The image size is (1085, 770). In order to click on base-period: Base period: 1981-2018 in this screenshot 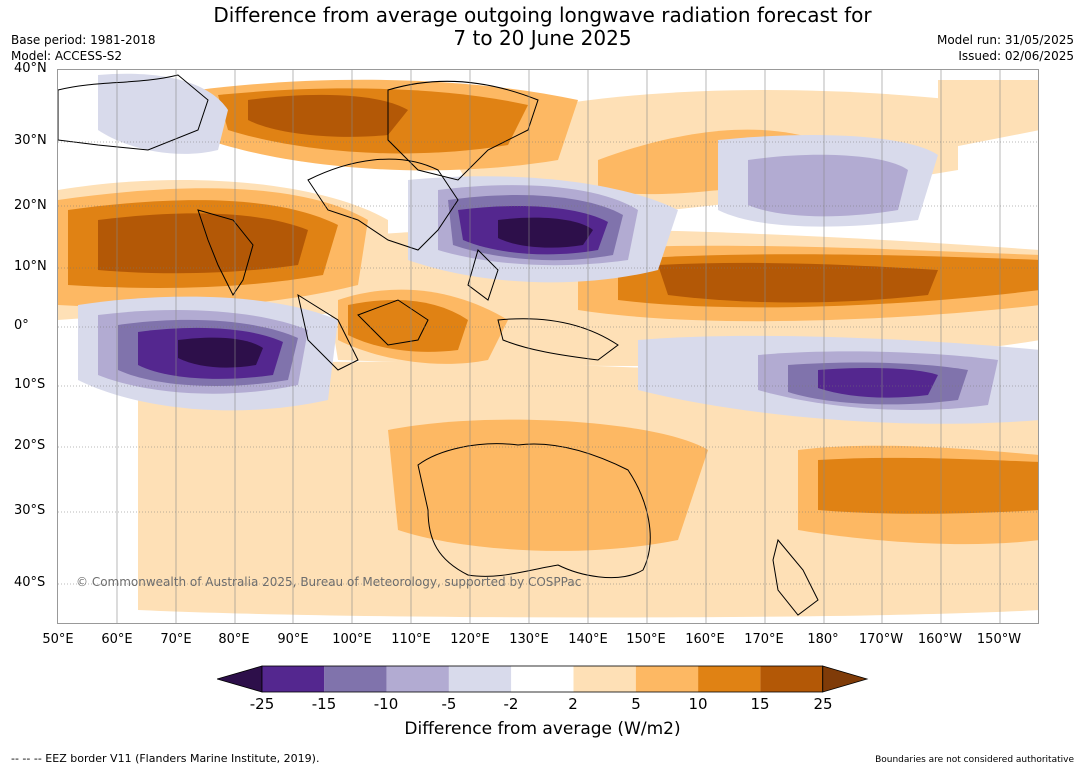, I will do `click(83, 40)`.